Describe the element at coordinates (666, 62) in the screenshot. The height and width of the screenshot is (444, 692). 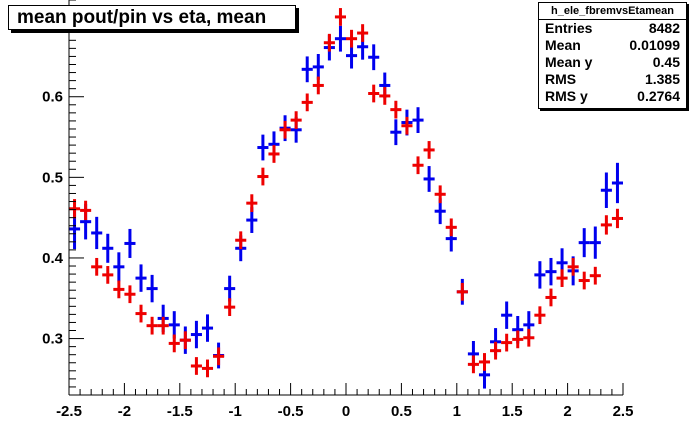
I see `stats-value: 0.45` at that location.